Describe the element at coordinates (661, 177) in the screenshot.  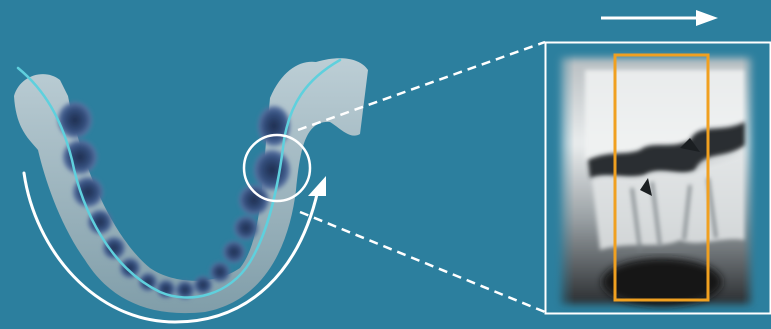
I see `focus-region-box` at that location.